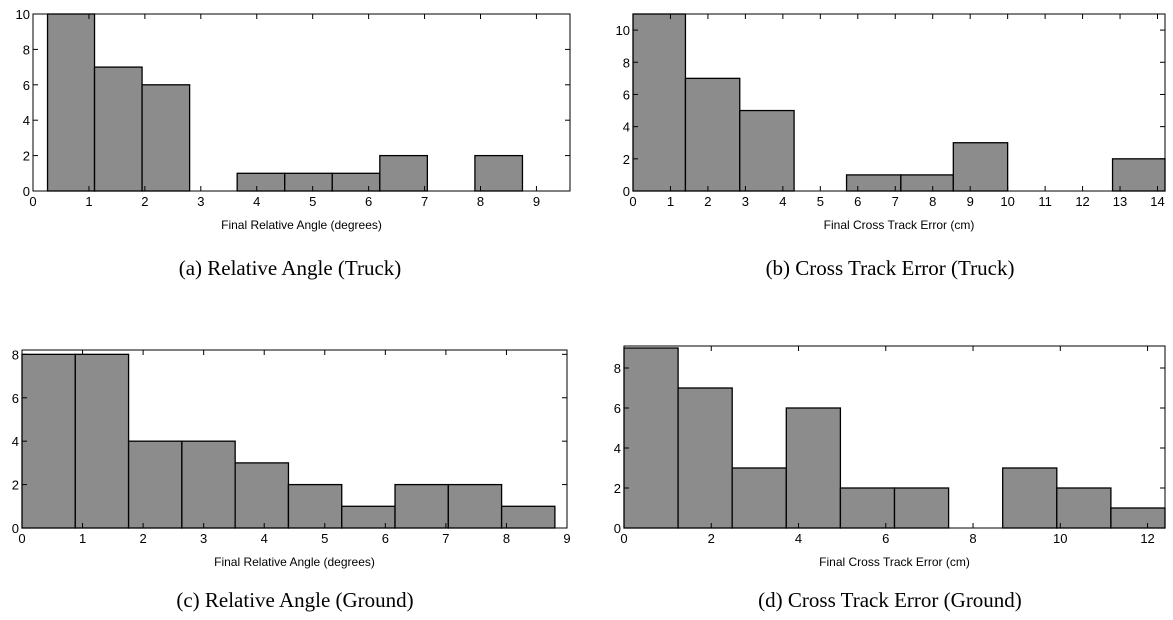 This screenshot has height=620, width=1173. What do you see at coordinates (1060, 538) in the screenshot?
I see `x-tick-label: 10` at bounding box center [1060, 538].